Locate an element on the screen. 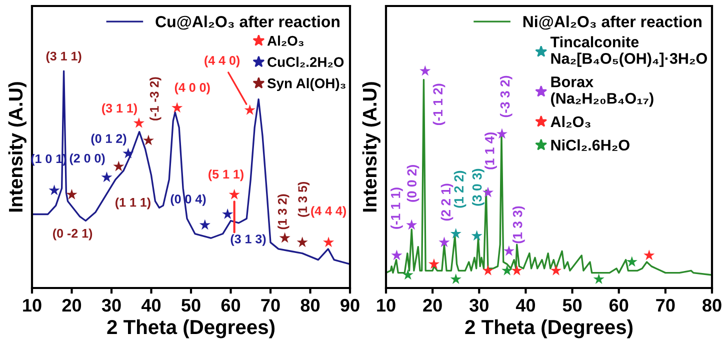 Image resolution: width=722 pixels, height=350 pixels. legend-label: Tincalconite Na₂[B₄O₅(OH)₄]·3H₂O is located at coordinates (628, 51).